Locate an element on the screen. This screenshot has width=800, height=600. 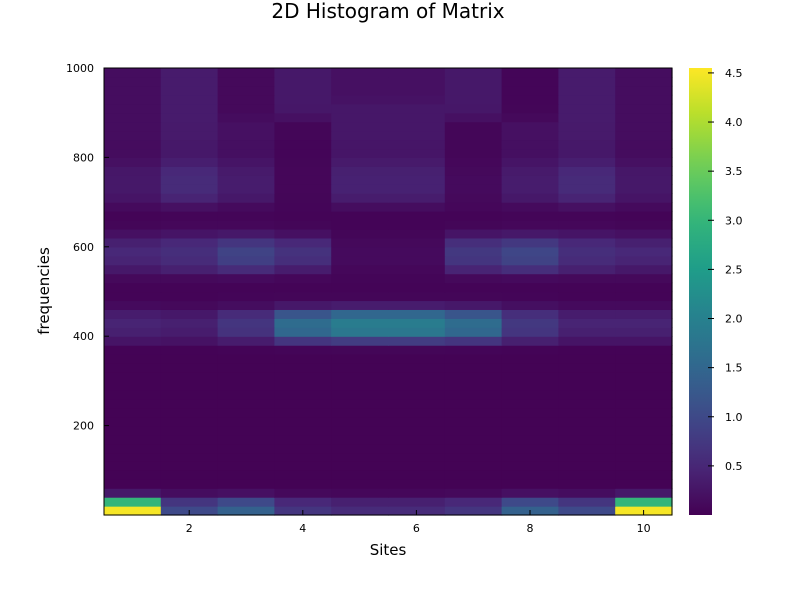
x-tick-label: 6 is located at coordinates (416, 528).